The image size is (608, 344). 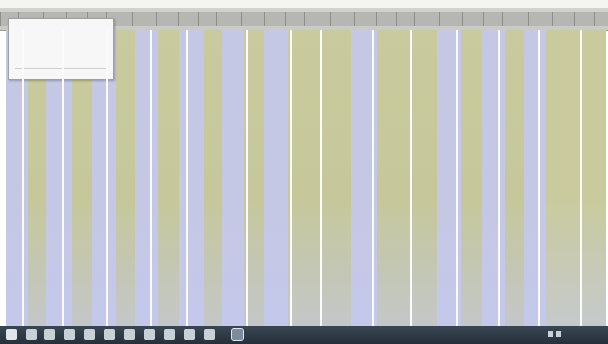 I want to click on store-icon, so click(x=109, y=334).